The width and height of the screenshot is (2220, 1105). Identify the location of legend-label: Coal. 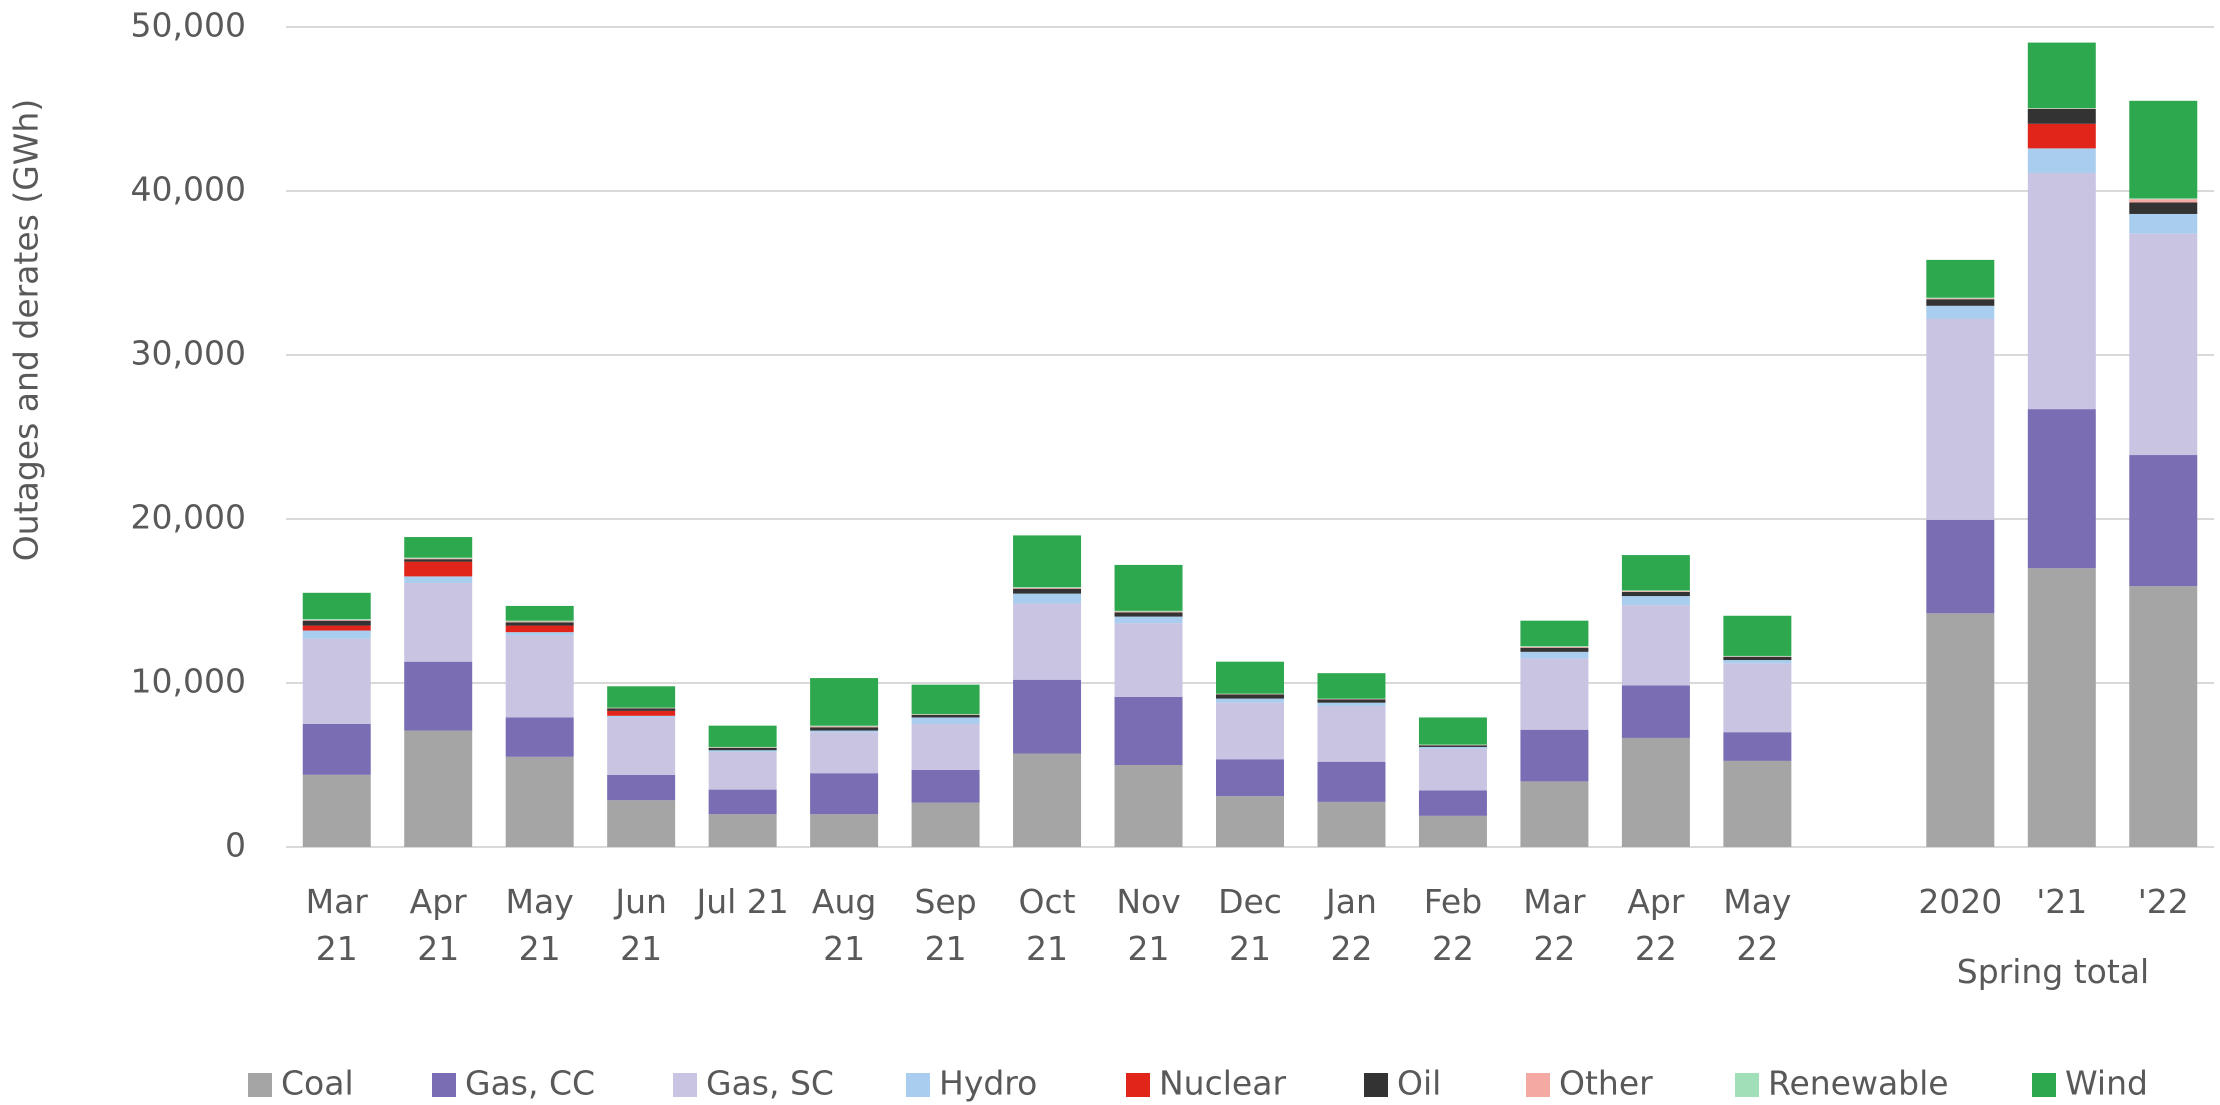
(317, 1083).